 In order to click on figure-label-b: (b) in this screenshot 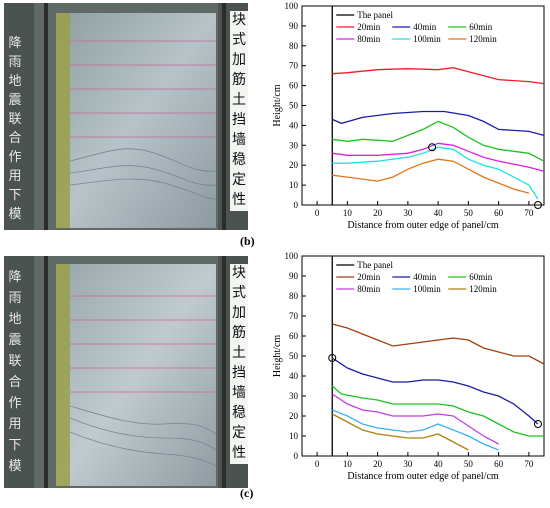, I will do `click(247, 241)`.